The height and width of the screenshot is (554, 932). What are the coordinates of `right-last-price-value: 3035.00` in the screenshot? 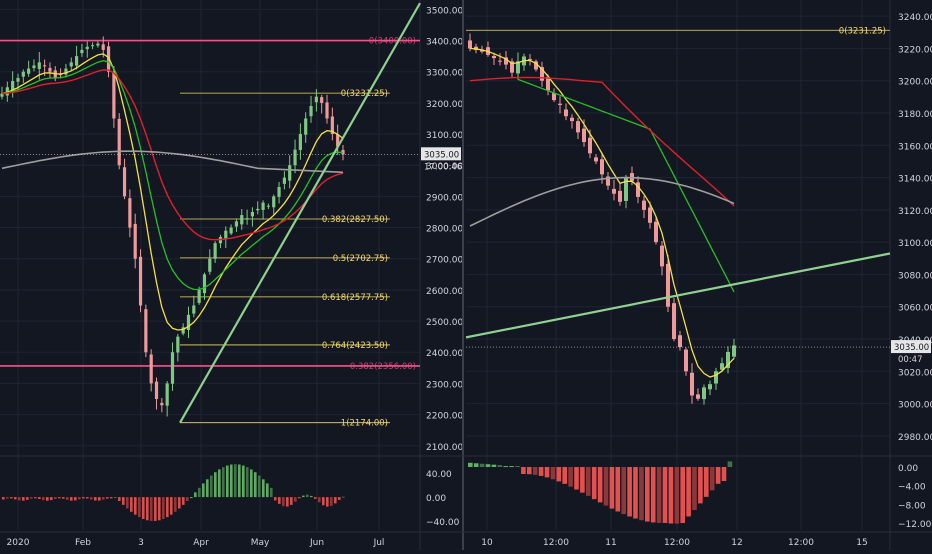 It's located at (911, 348).